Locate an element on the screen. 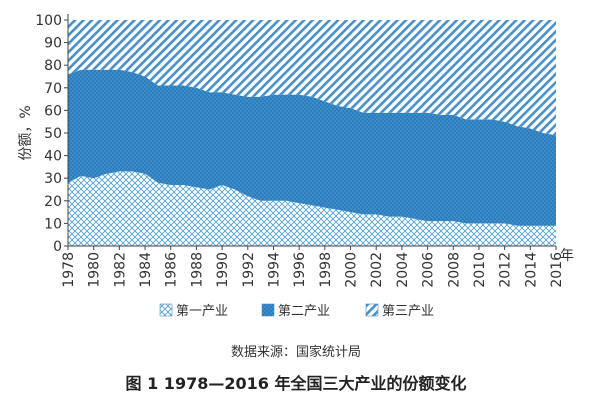 The image size is (592, 409). x-tick-label: 1980 is located at coordinates (95, 270).